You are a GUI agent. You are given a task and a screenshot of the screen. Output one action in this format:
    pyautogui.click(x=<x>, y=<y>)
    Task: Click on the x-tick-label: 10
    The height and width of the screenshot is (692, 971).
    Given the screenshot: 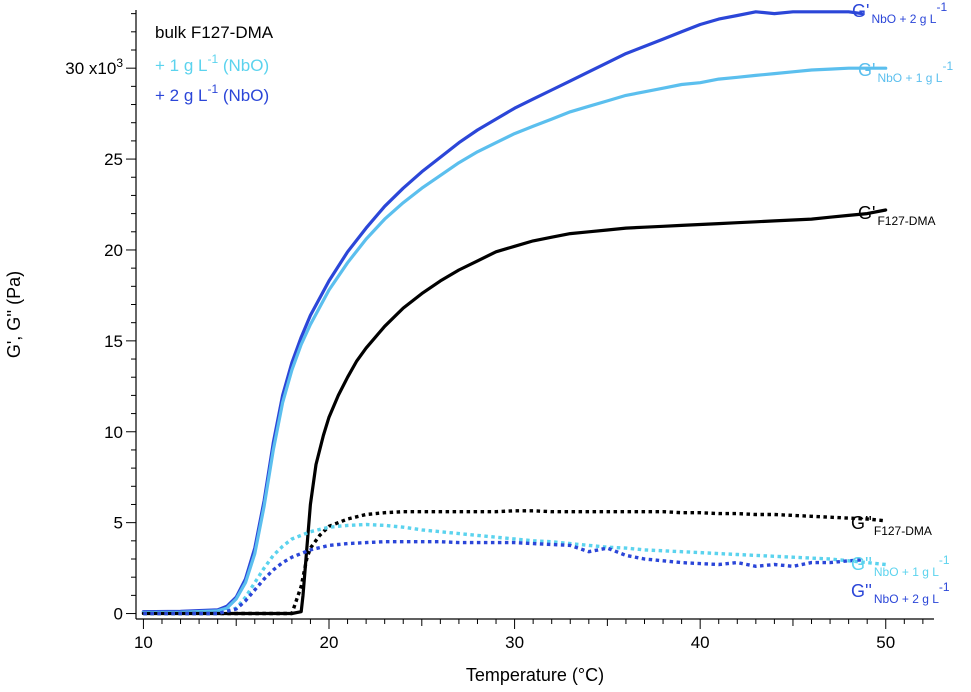 What is the action you would take?
    pyautogui.click(x=143, y=642)
    